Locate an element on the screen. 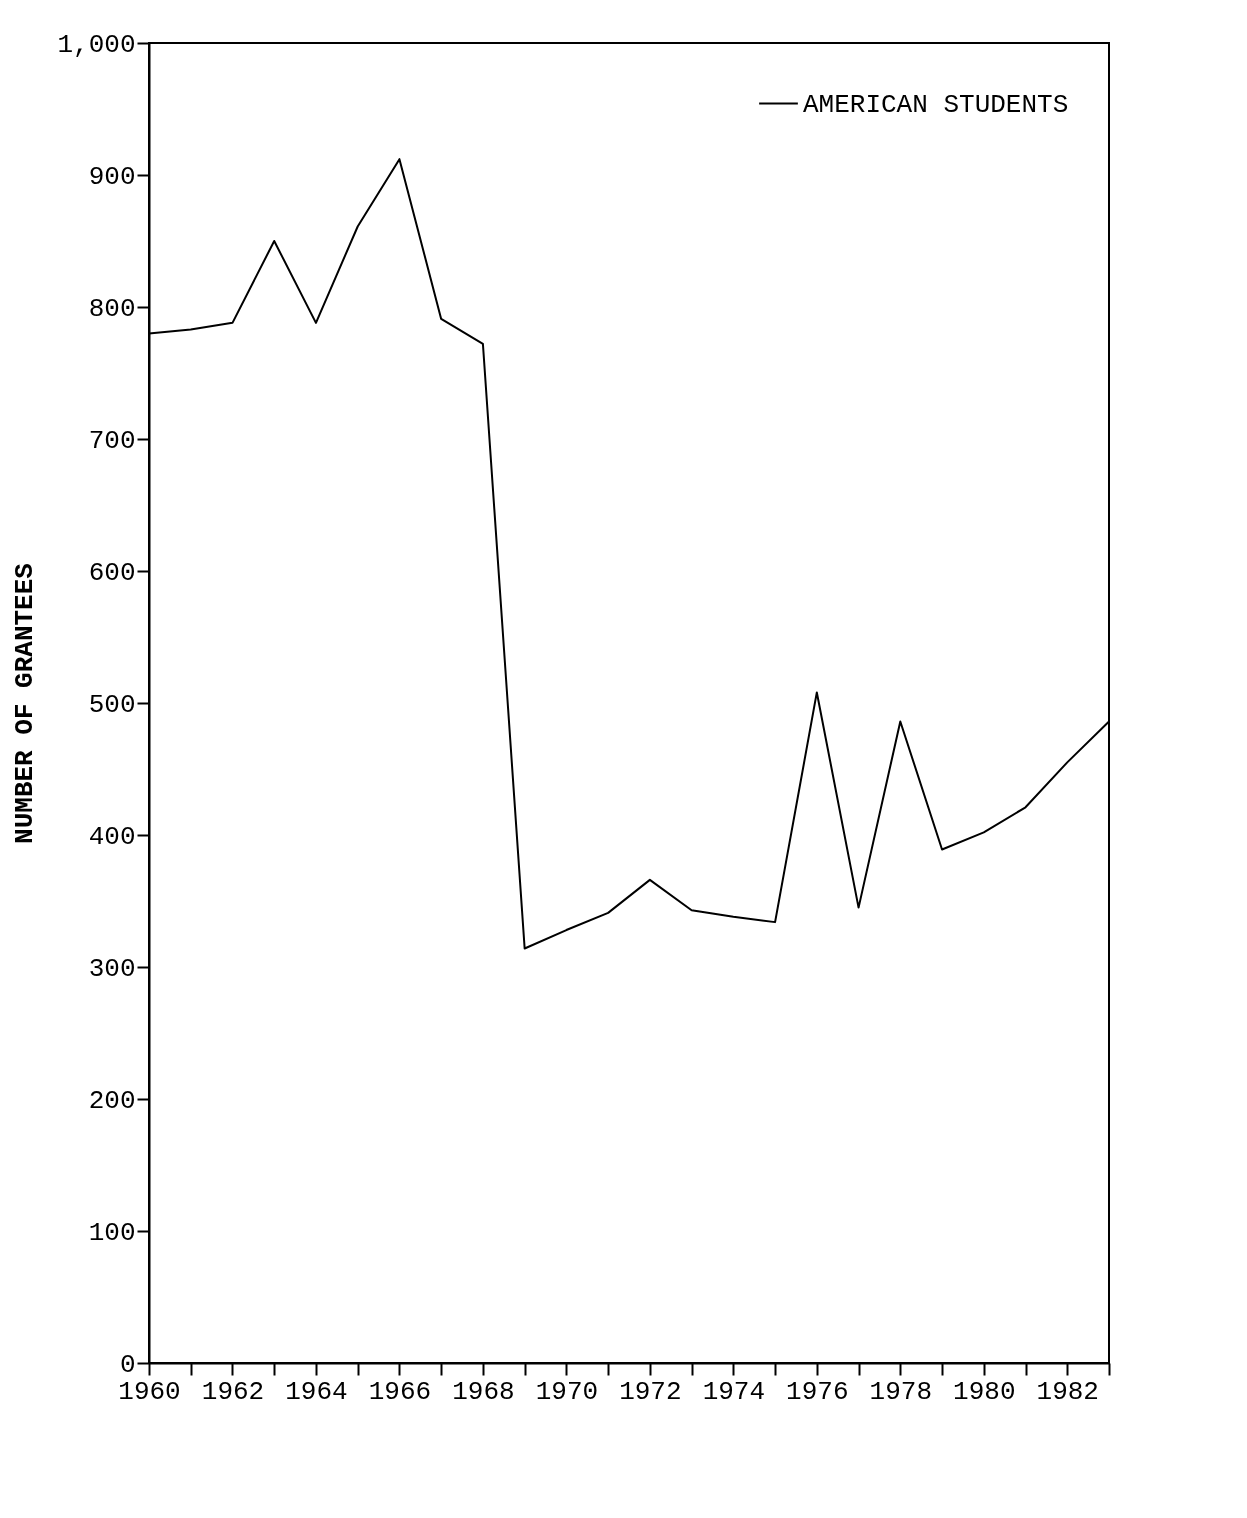  y-tick-label: 500 is located at coordinates (112, 704).